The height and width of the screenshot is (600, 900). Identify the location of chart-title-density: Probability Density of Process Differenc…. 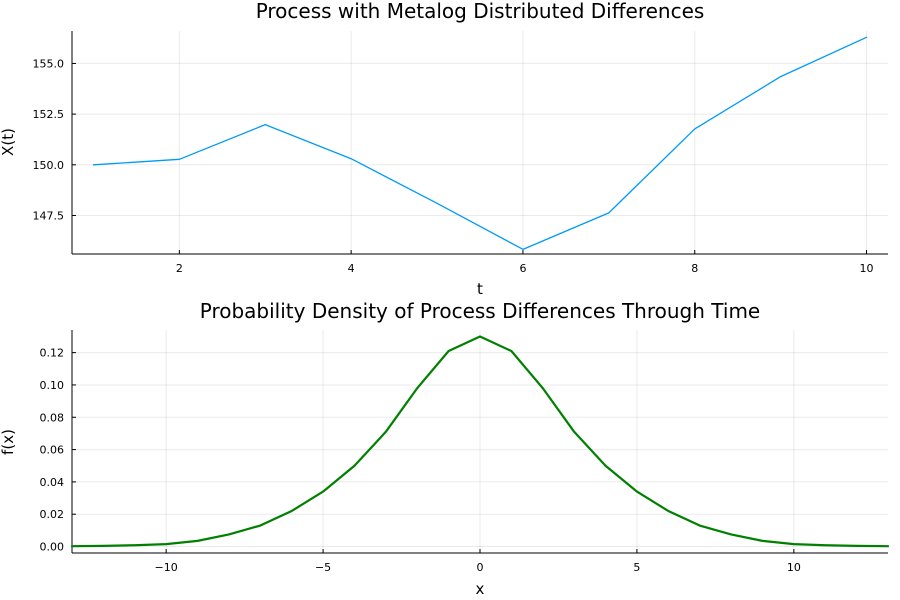
(480, 311).